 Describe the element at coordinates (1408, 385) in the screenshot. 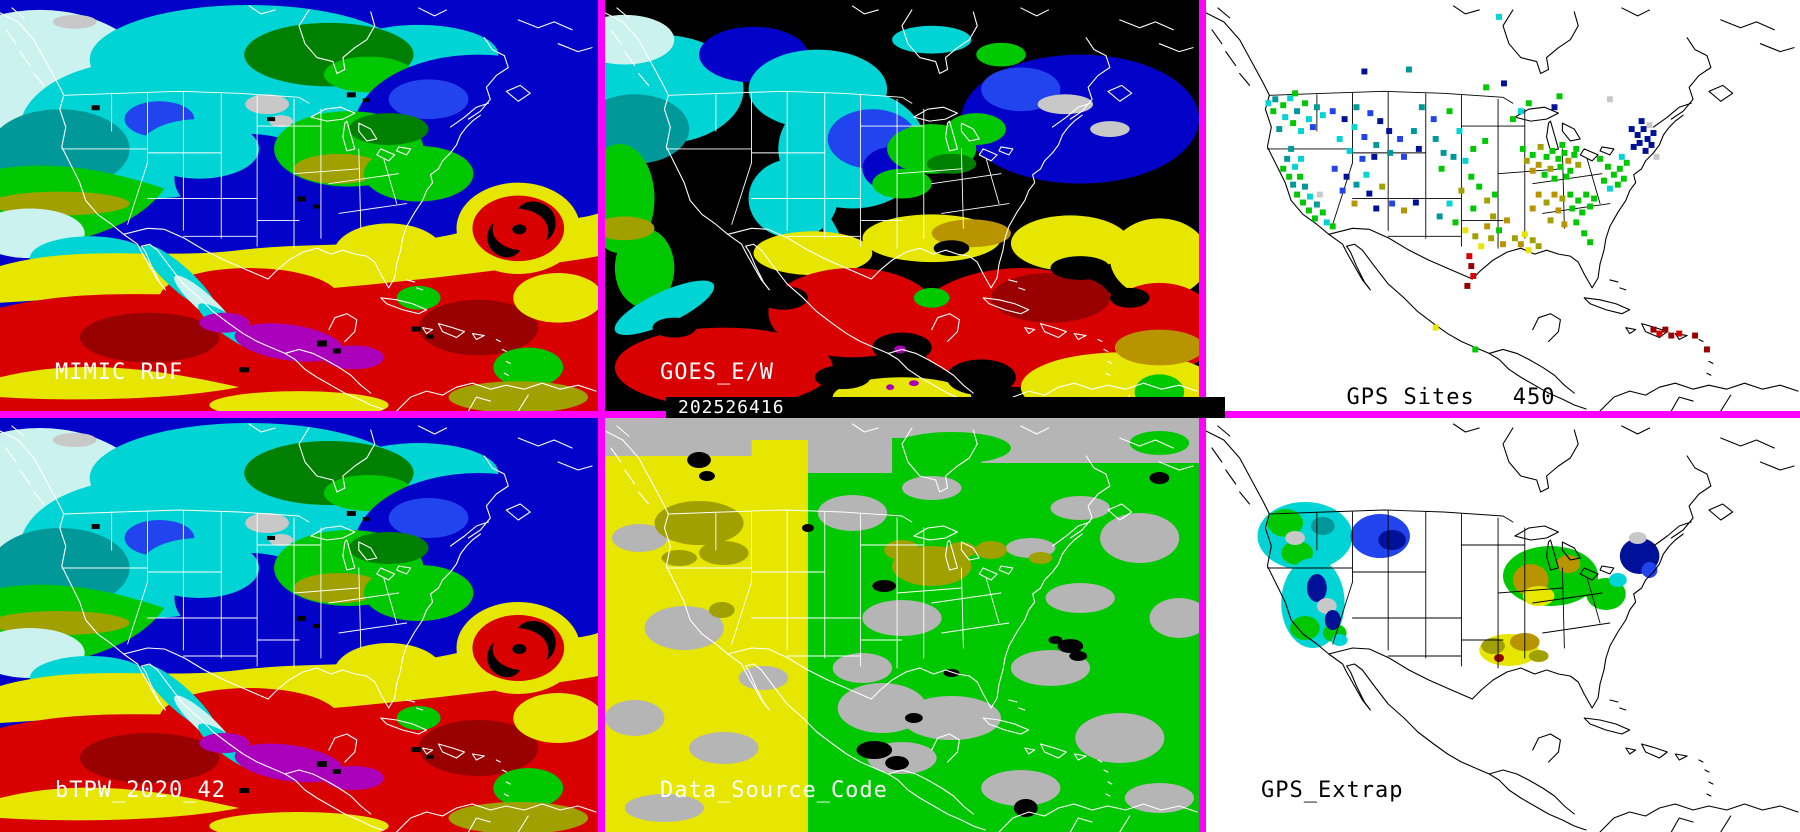

I see `gps-sites-label-row: GPS Sites 450` at that location.